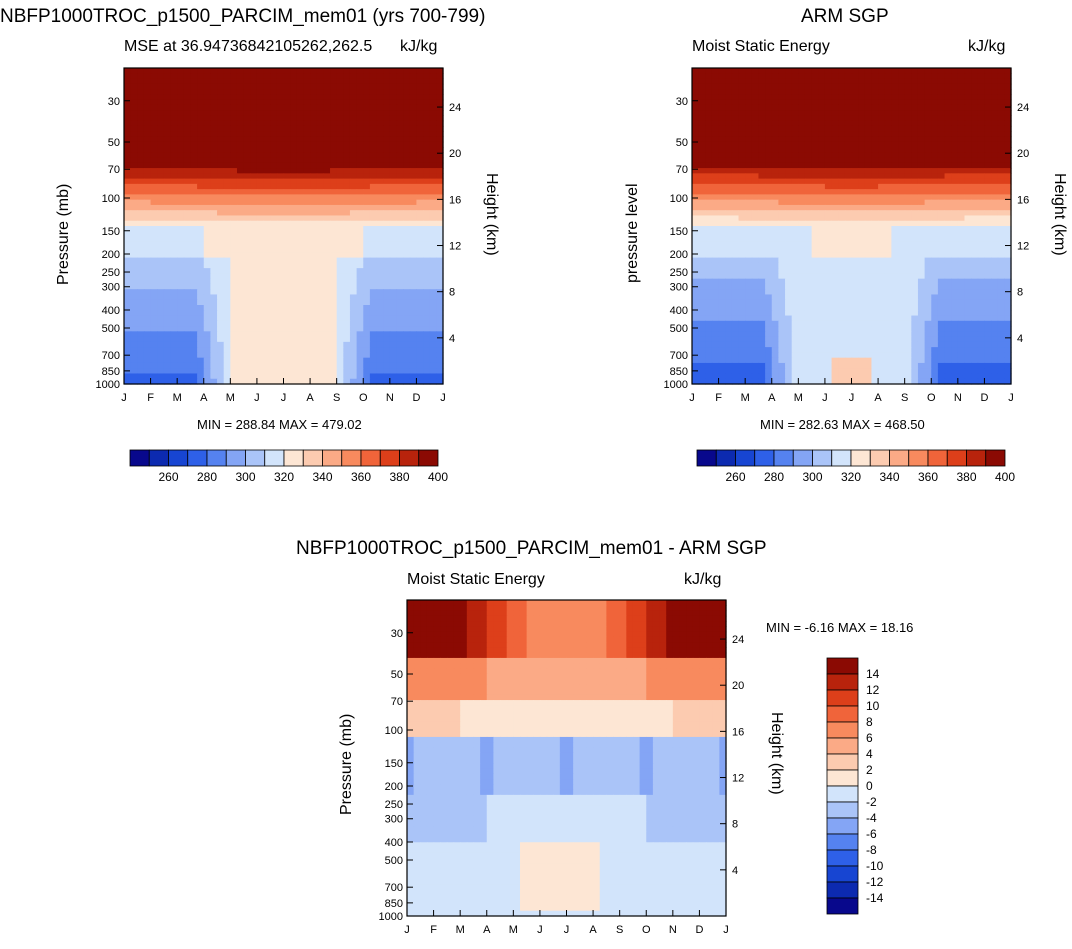  Describe the element at coordinates (987, 46) in the screenshot. I see `panel2-subtitle-right: kJ/kg` at that location.